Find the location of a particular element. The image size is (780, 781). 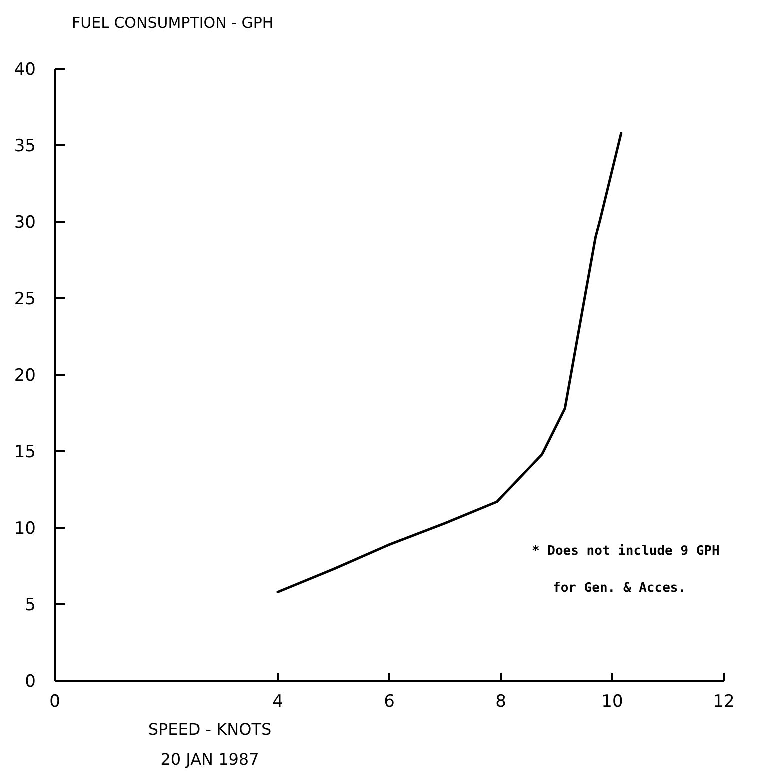

y-tick-label: 5 is located at coordinates (30, 605).